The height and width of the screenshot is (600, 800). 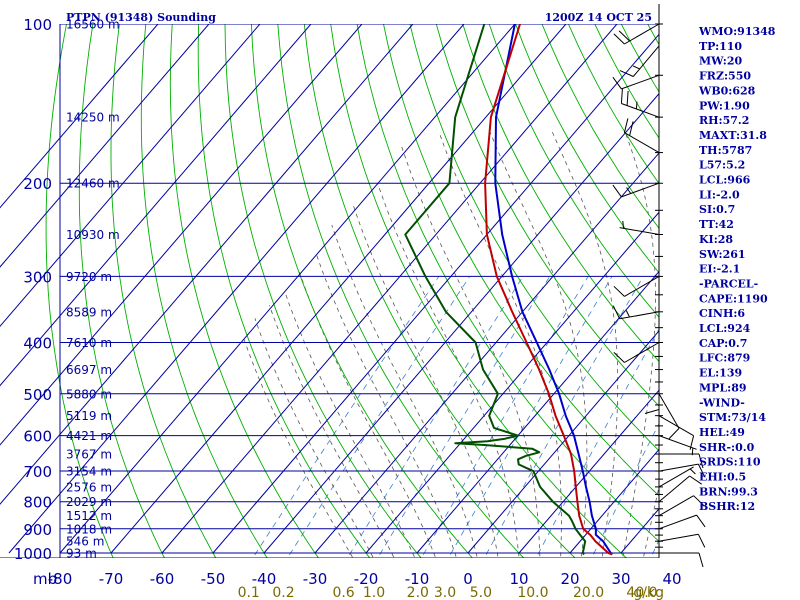 What do you see at coordinates (728, 491) in the screenshot?
I see `stability-index-label: BRN:99.3` at bounding box center [728, 491].